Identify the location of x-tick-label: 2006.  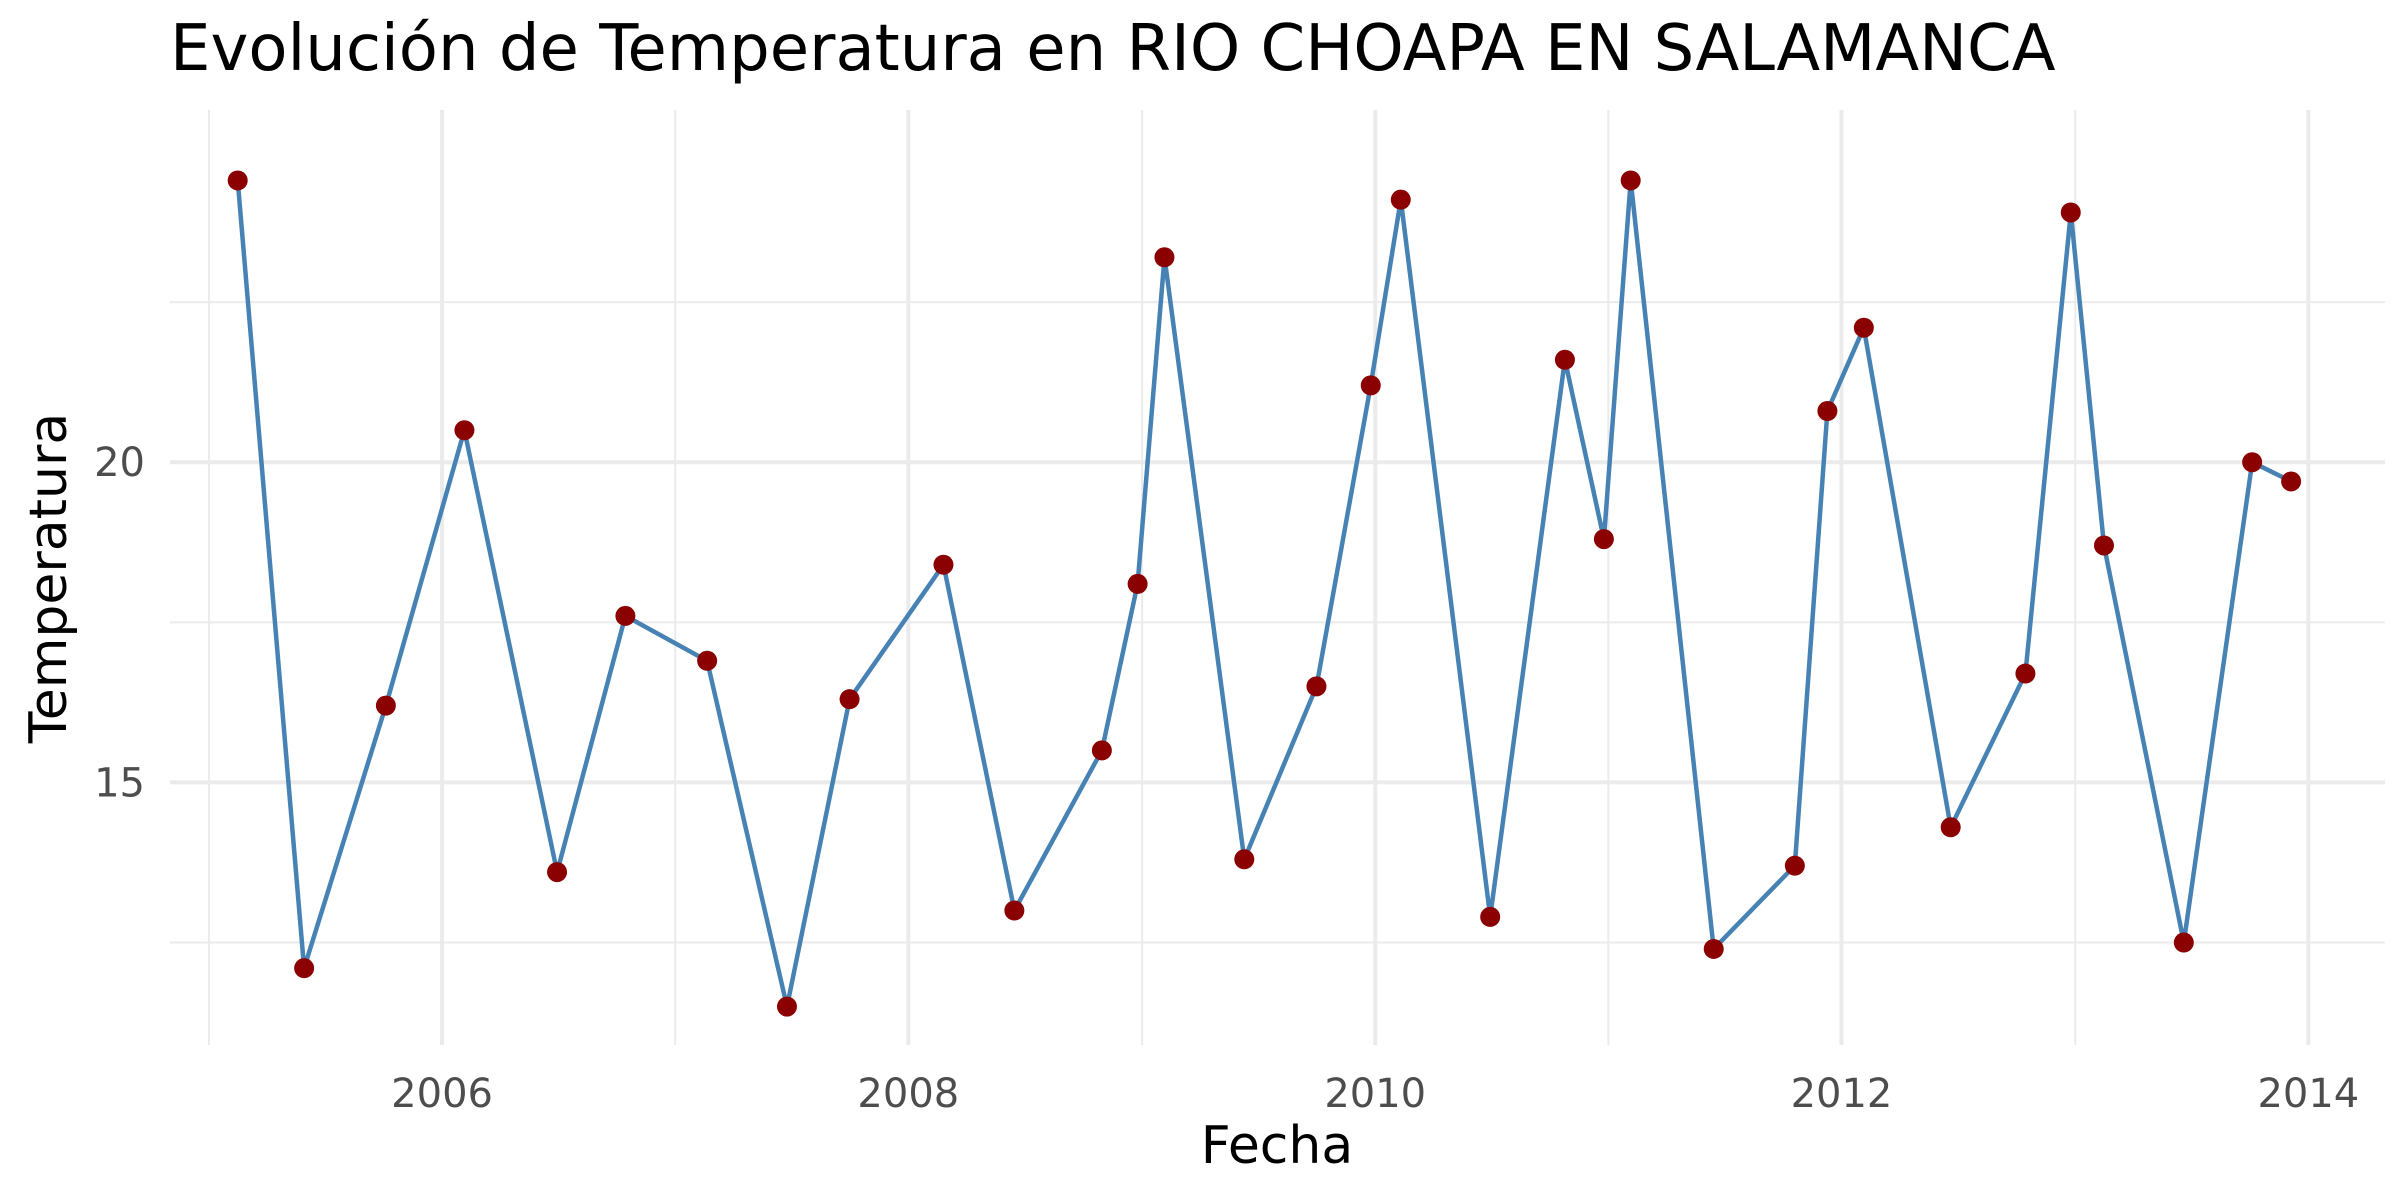
(442, 1094).